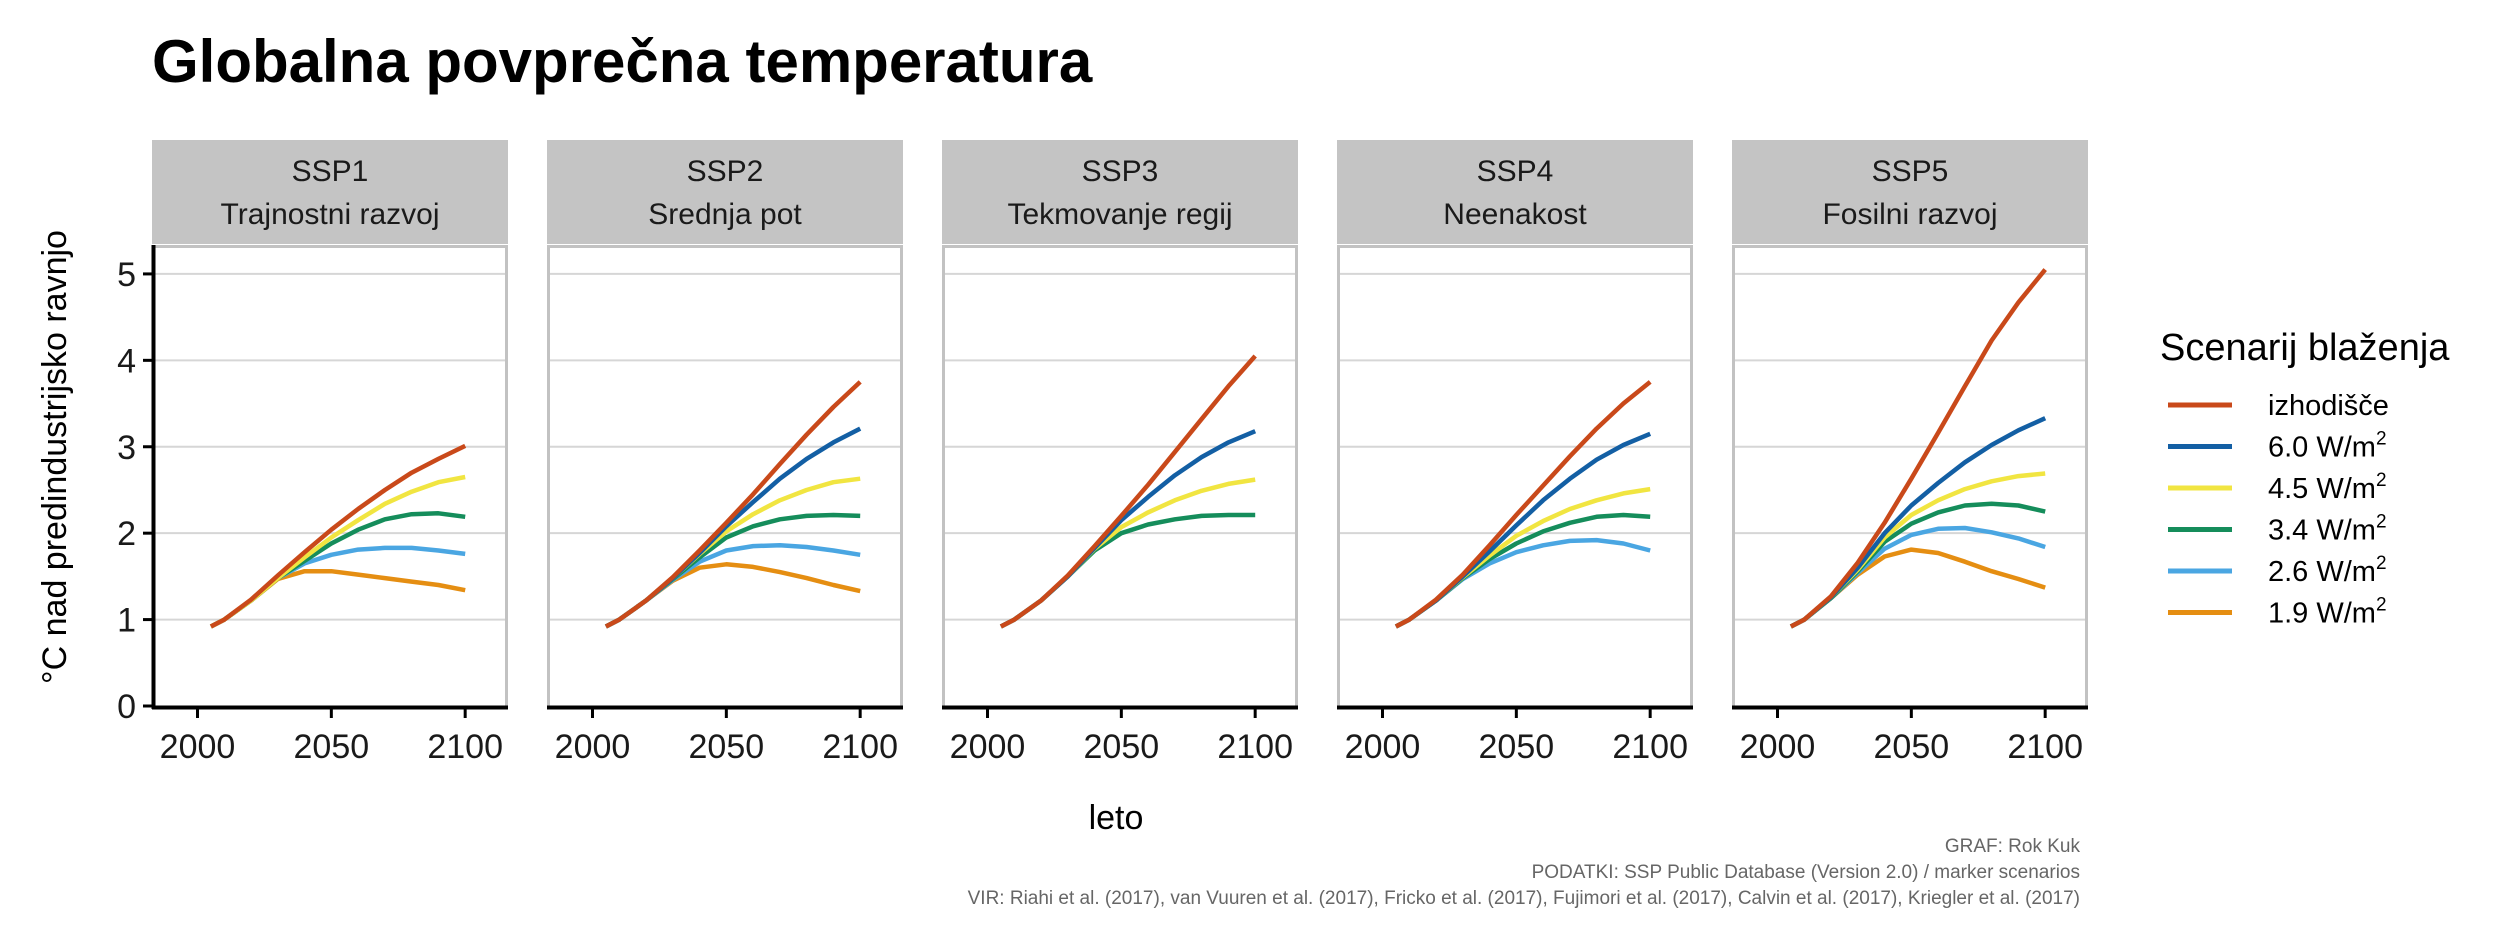 This screenshot has height=944, width=2519. I want to click on panel-ssp2: SSP2 Srednja pot 2000 2050 2100, so click(725, 453).